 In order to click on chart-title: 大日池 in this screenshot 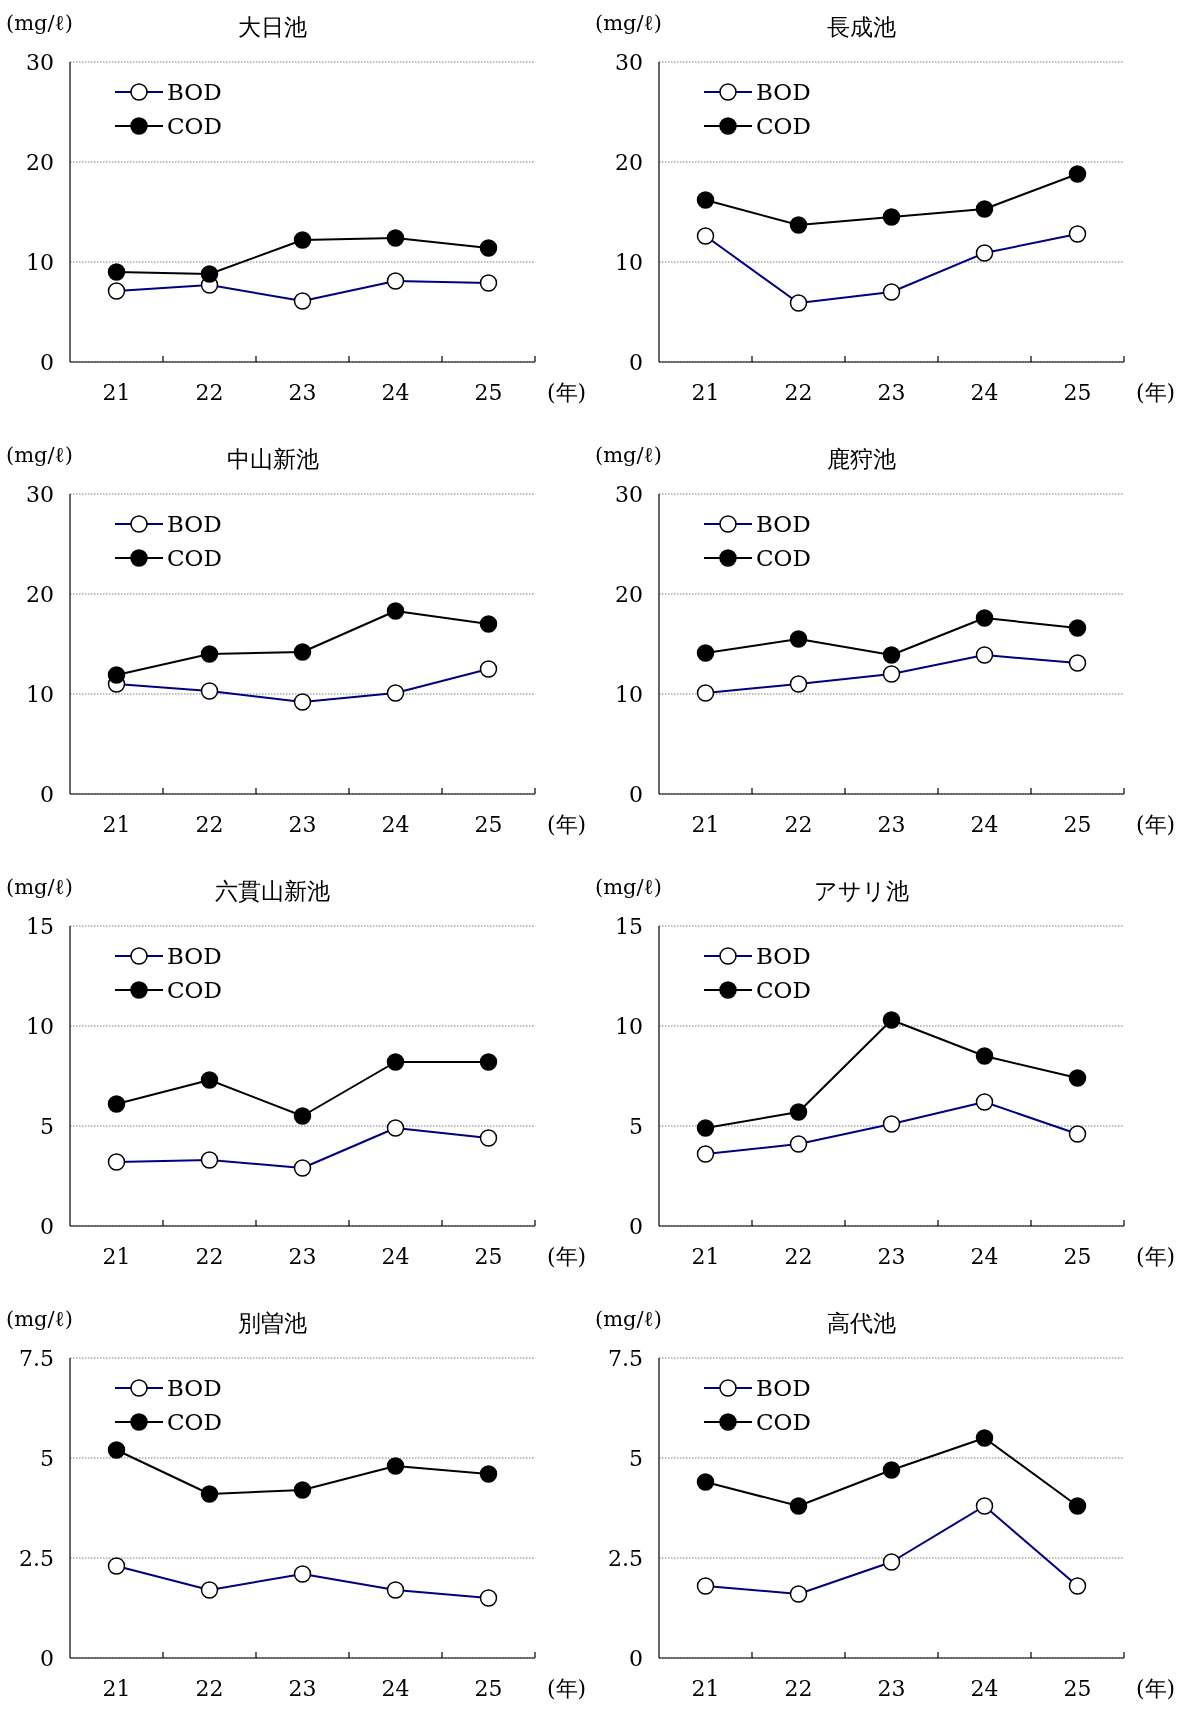, I will do `click(272, 27)`.